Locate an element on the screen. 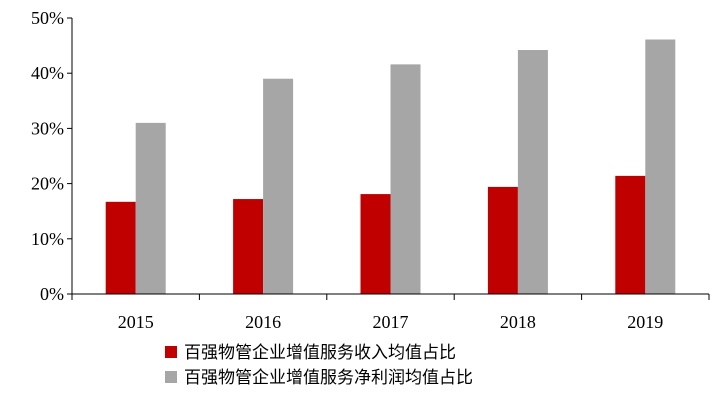 This screenshot has height=409, width=712. bar-series-1-2015 is located at coordinates (120, 247).